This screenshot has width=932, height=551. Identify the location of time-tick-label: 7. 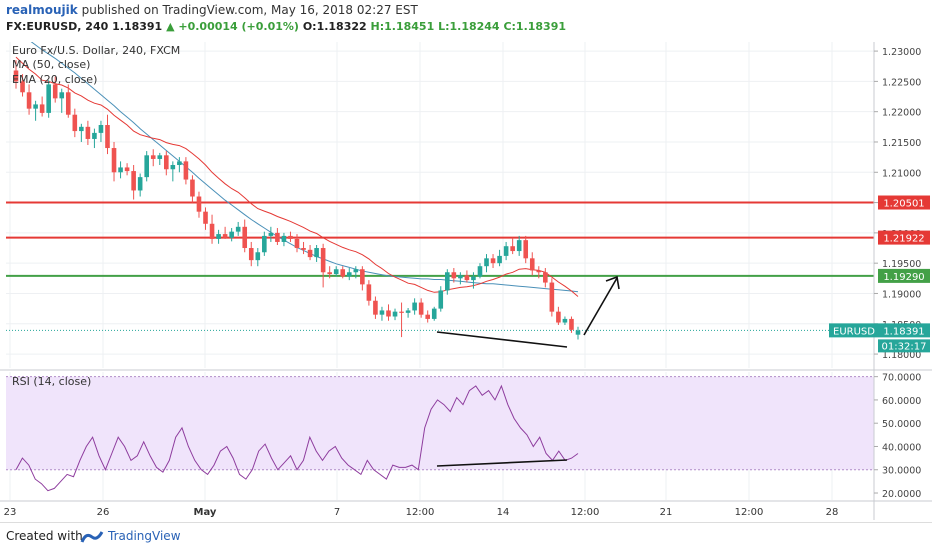
(337, 512).